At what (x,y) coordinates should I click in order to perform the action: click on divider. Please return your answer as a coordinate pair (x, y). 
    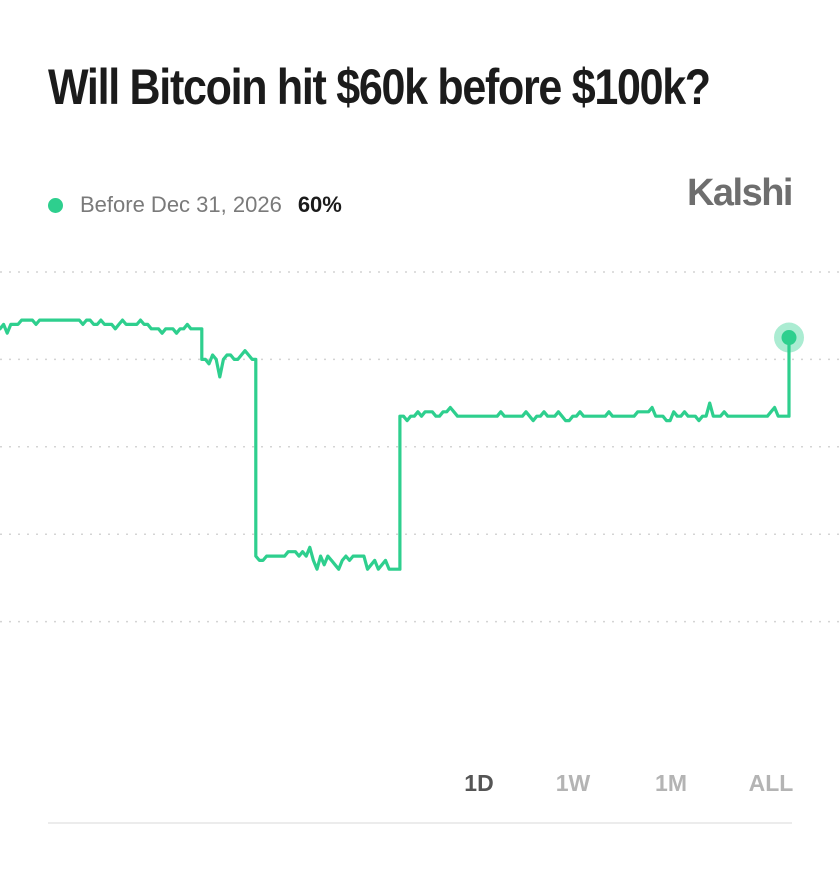
    Looking at the image, I should click on (420, 823).